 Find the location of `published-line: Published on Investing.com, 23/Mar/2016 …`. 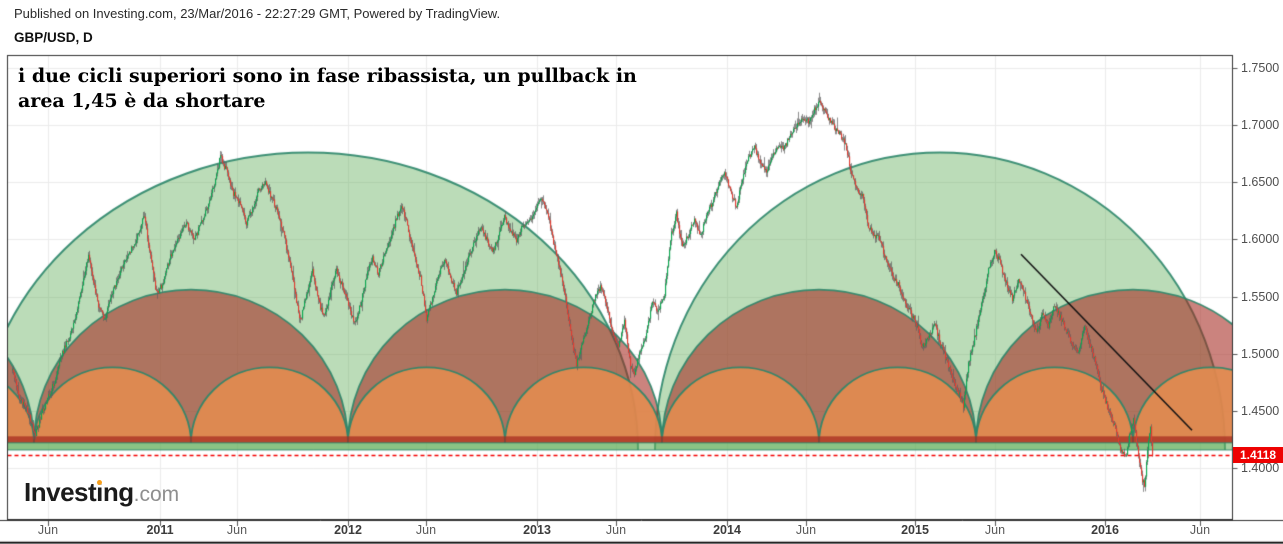

published-line: Published on Investing.com, 23/Mar/2016 … is located at coordinates (257, 13).